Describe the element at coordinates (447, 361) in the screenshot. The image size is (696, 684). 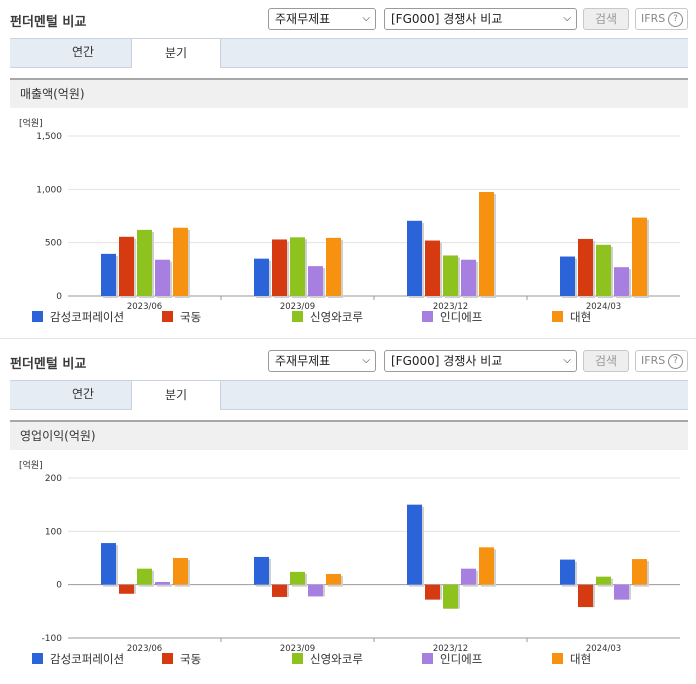
I see `peer-group-value: [FG000] 경쟁사 비교` at that location.